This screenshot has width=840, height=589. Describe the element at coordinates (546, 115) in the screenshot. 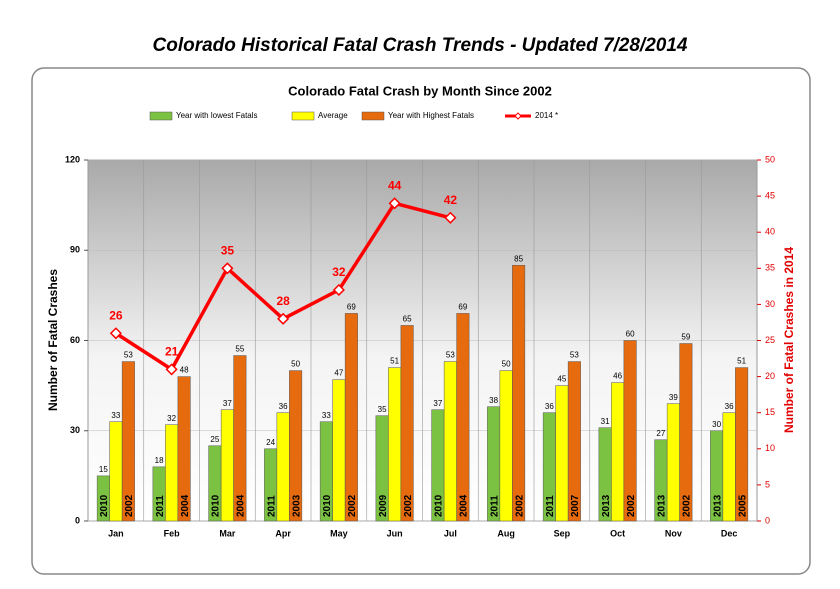

I see `legend-label: 2014 *` at that location.